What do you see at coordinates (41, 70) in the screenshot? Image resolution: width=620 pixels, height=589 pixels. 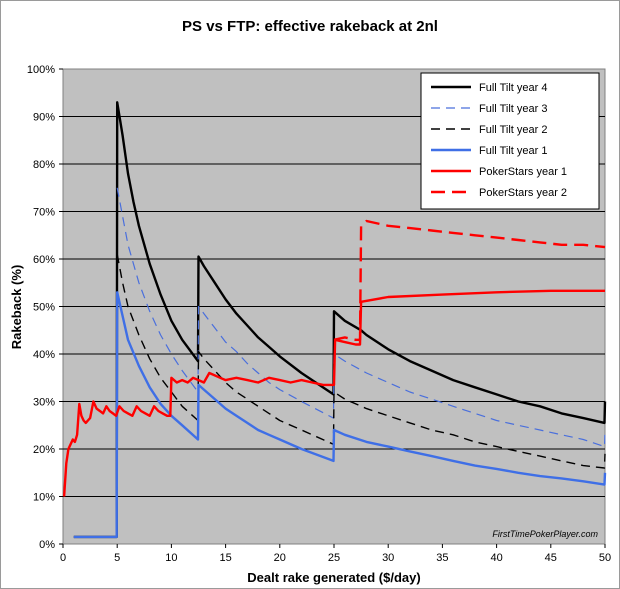 I see `y-tick-label: 100%` at bounding box center [41, 70].